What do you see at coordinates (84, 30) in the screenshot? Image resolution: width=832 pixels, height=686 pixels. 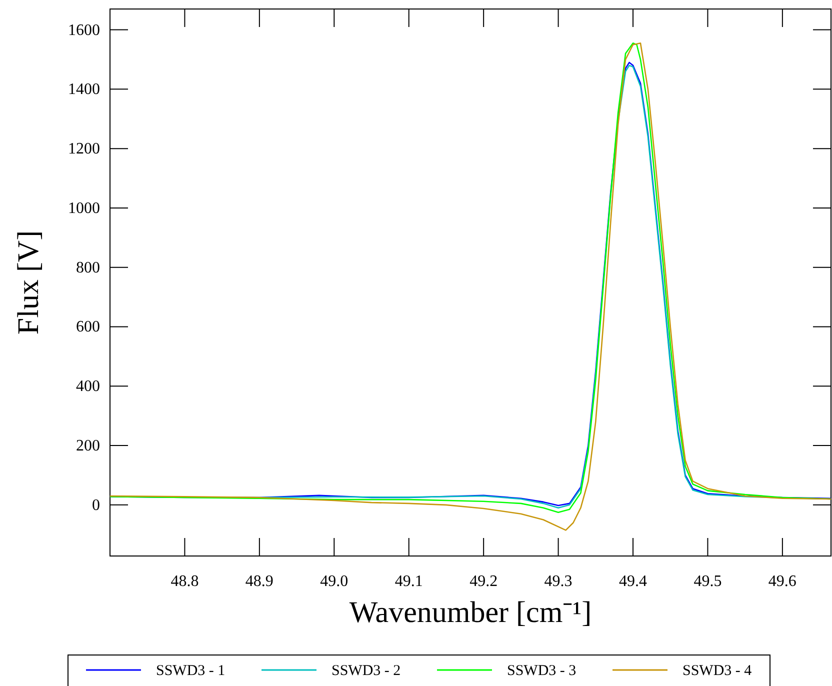 I see `y-tick-label: 1600` at bounding box center [84, 30].